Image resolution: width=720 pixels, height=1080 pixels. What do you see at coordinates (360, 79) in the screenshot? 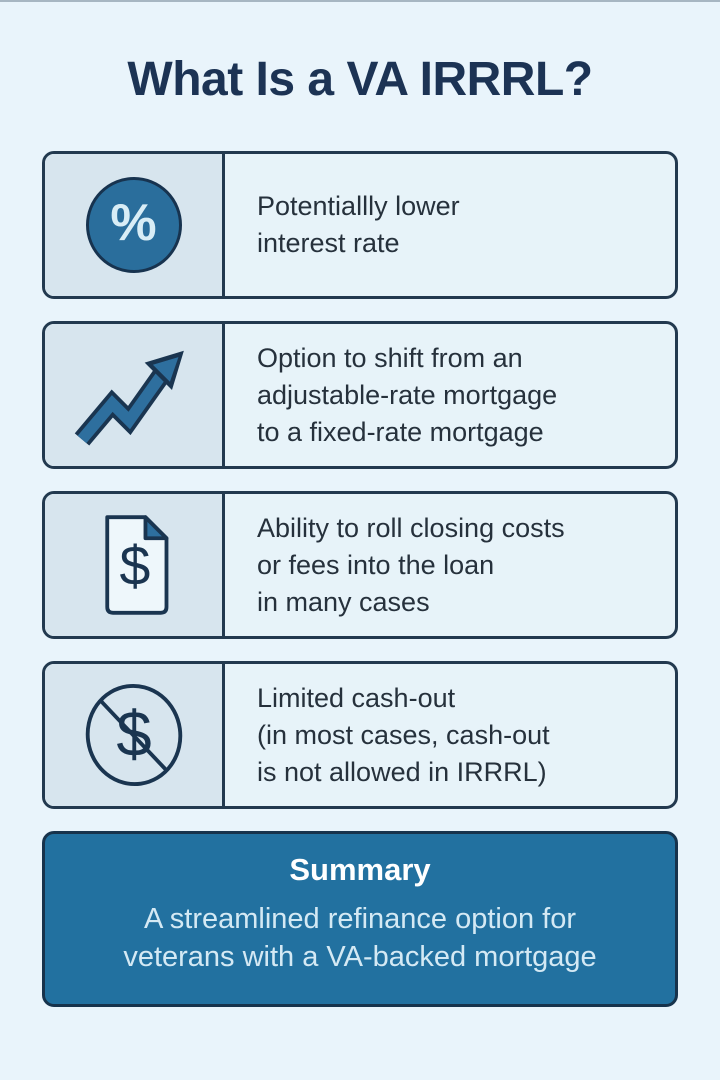
I see `page-title: What Is a VA IRRRL?` at bounding box center [360, 79].